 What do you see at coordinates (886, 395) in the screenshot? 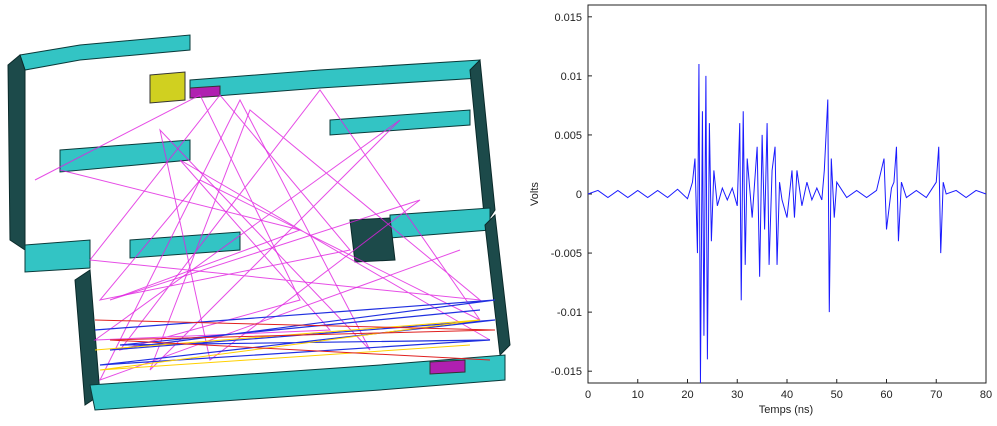
I see `x-tick-label: 60` at bounding box center [886, 395].